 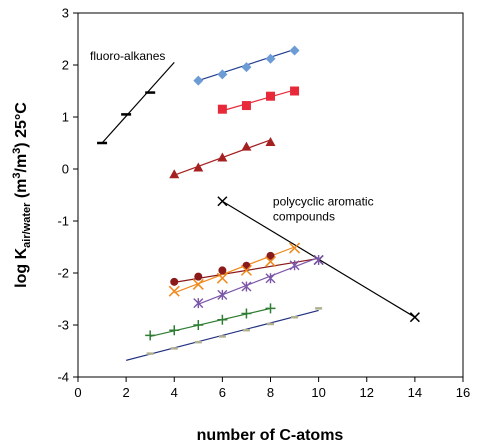 What do you see at coordinates (323, 201) in the screenshot?
I see `annotation-line: polycyclic aromatic` at bounding box center [323, 201].